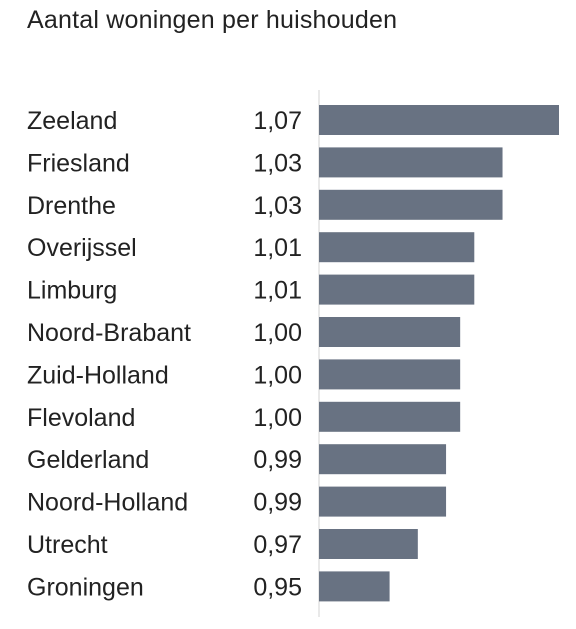 The width and height of the screenshot is (576, 629). What do you see at coordinates (251, 247) in the screenshot?
I see `bar-row: Overijssel 1,01` at bounding box center [251, 247].